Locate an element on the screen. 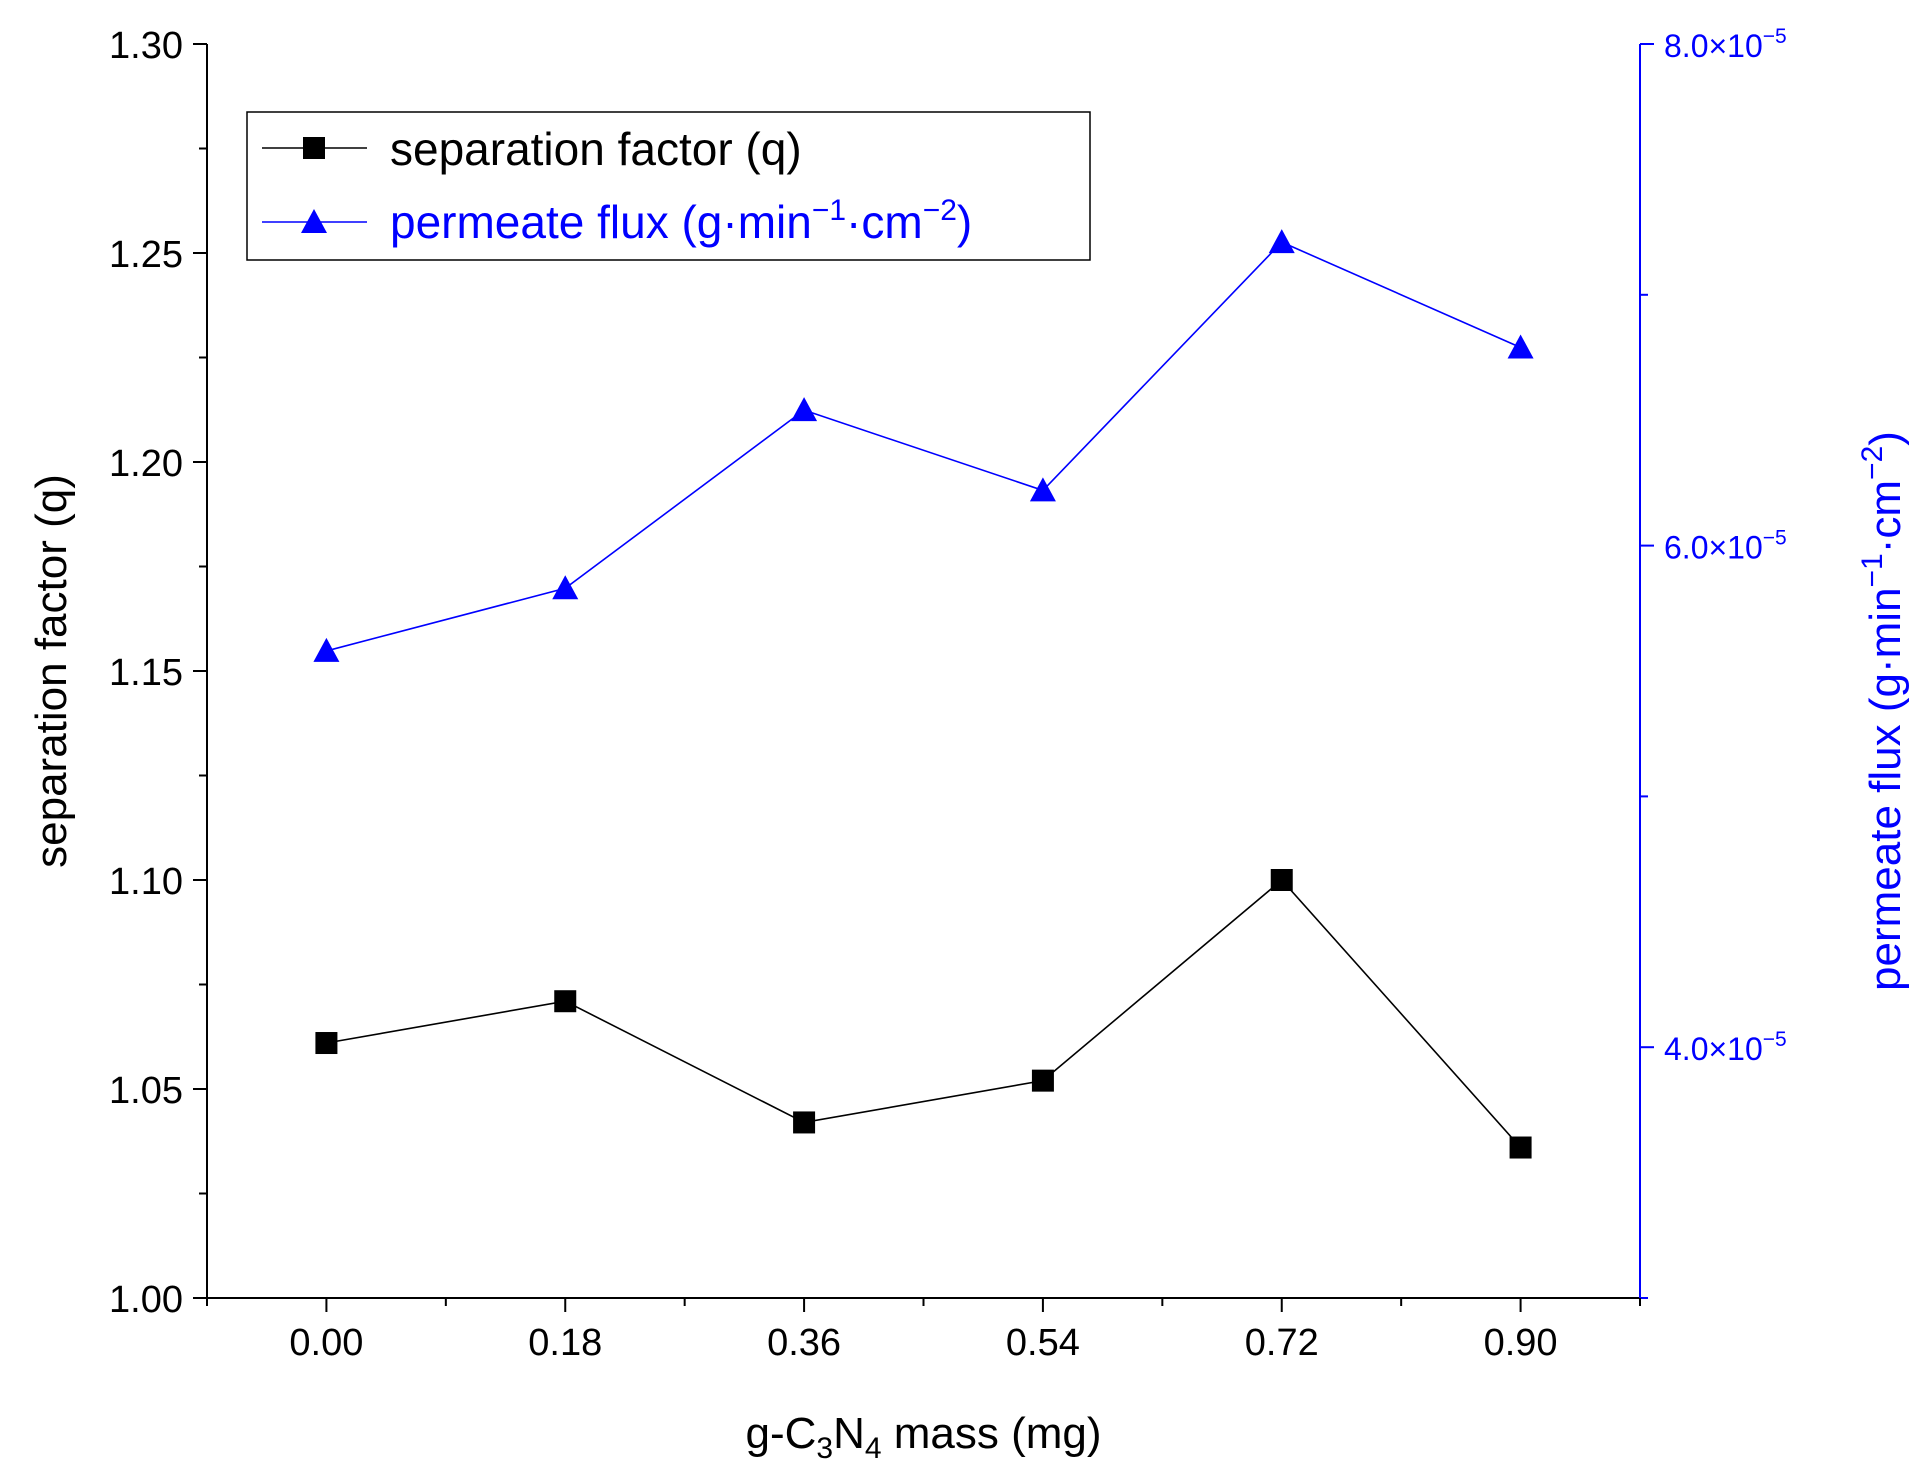 This screenshot has width=1931, height=1472. y-right-tick-label: 6.0×10⁻⁵ is located at coordinates (1725, 546).